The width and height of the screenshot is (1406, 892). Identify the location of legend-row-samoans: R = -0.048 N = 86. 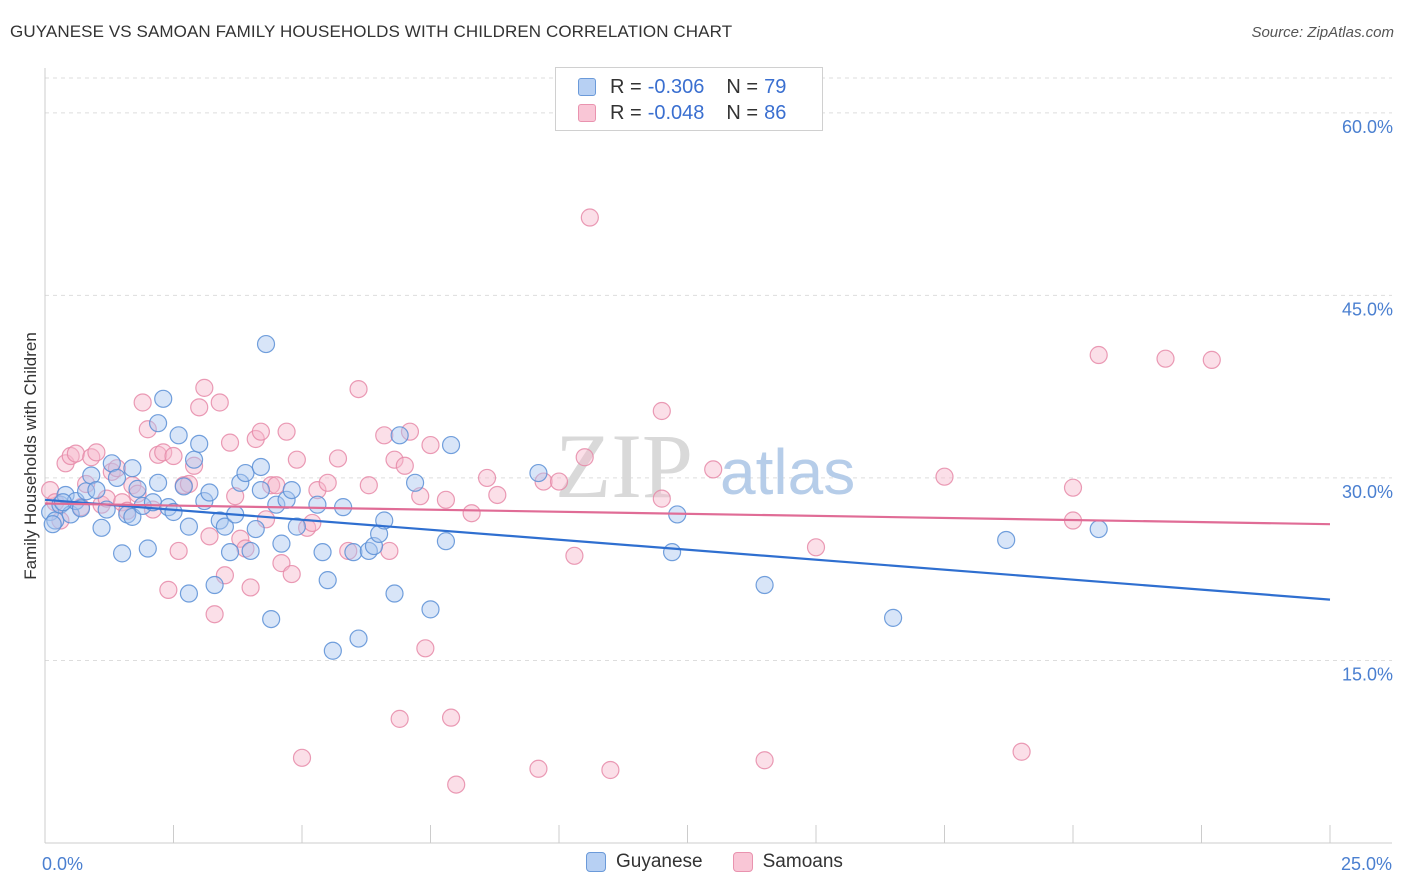
(682, 113).